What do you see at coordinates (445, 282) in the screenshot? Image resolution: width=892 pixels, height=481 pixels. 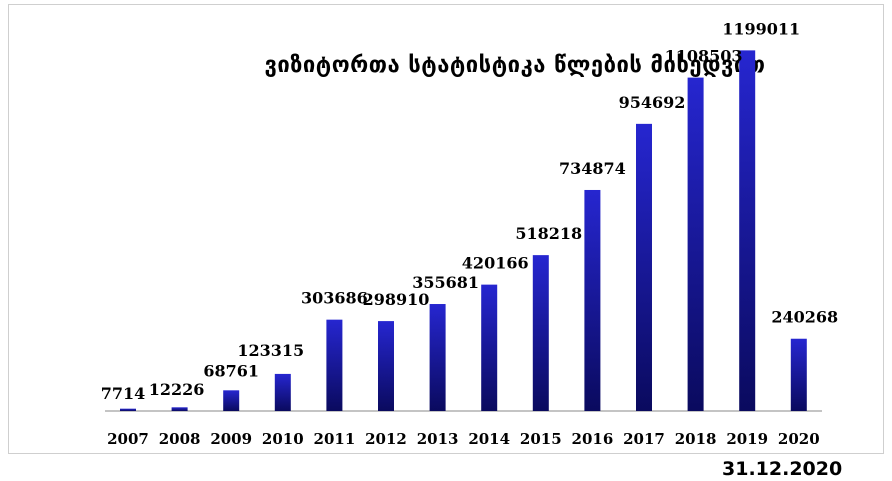 I see `data-label-2013: 355681` at bounding box center [445, 282].